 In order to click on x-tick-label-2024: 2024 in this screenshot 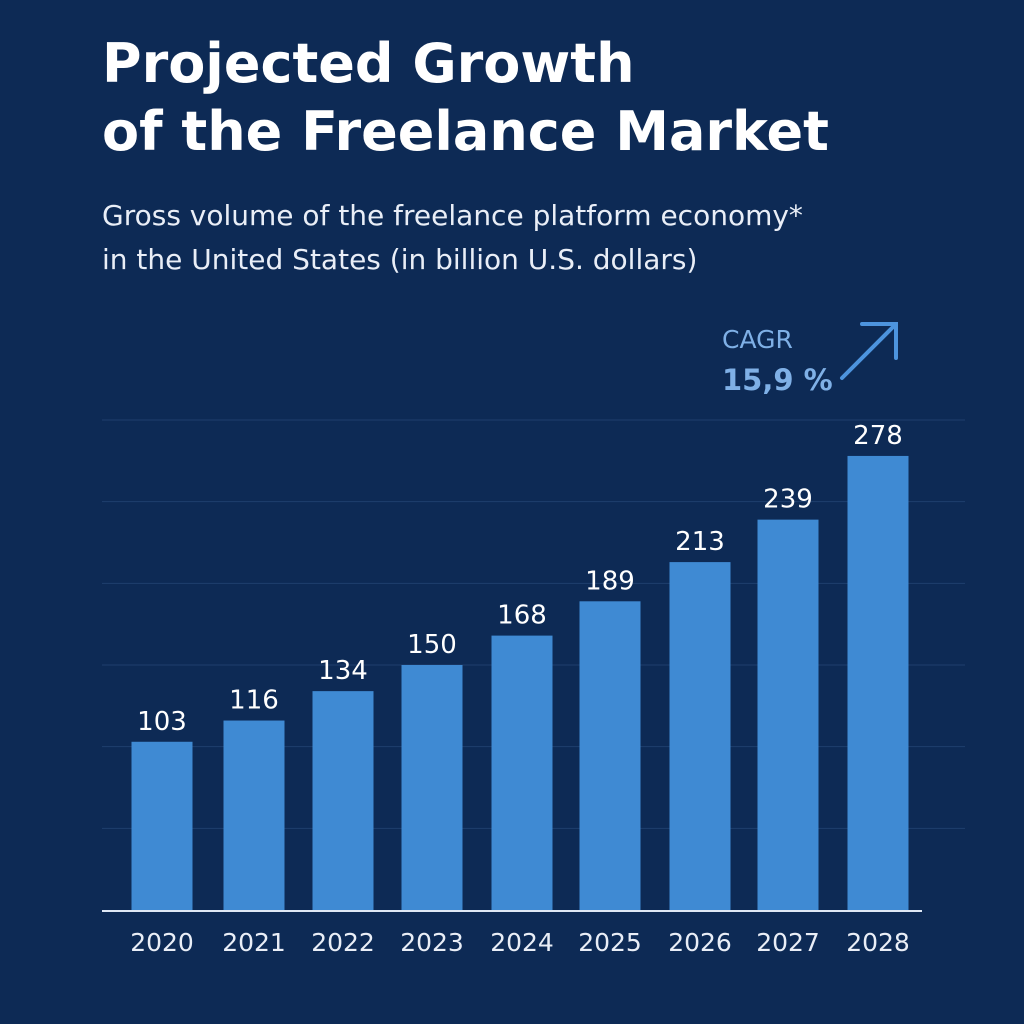, I will do `click(522, 942)`.